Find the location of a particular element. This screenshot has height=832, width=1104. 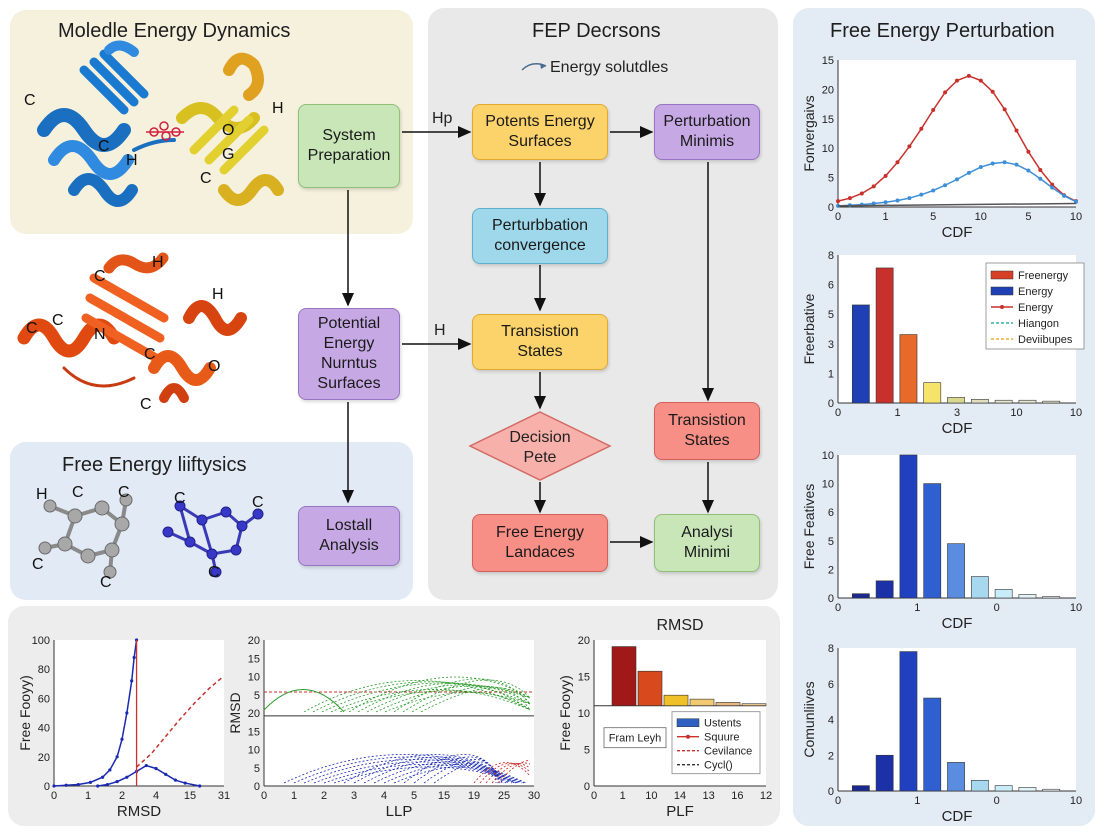

node-perturbation-minimis: Perturbation Minimis is located at coordinates (707, 132).